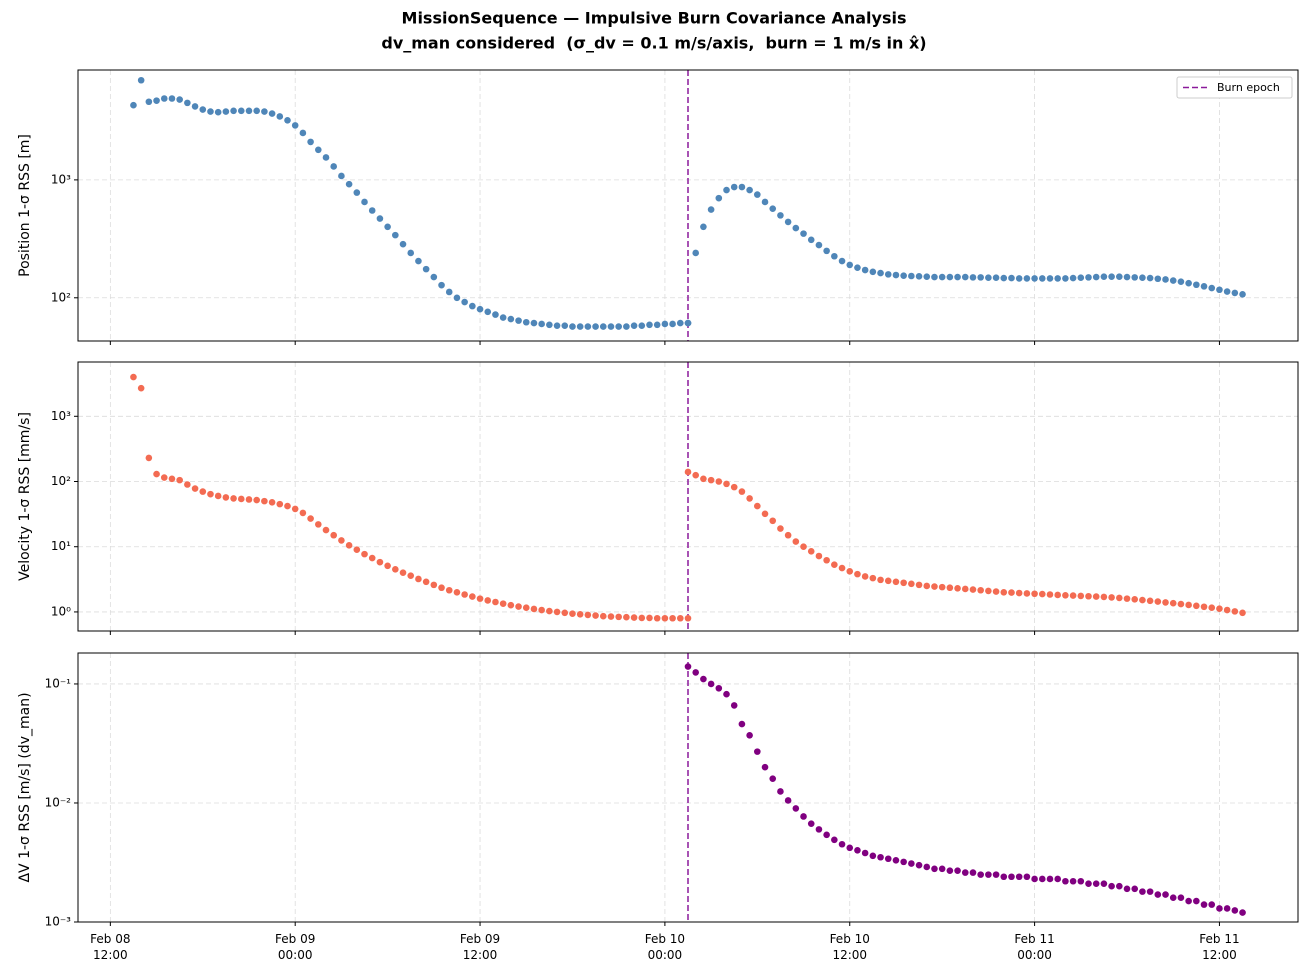  What do you see at coordinates (25, 787) in the screenshot?
I see `y-axis-label: ΔV 1-σ RSS [m/s] (dv_man)` at bounding box center [25, 787].